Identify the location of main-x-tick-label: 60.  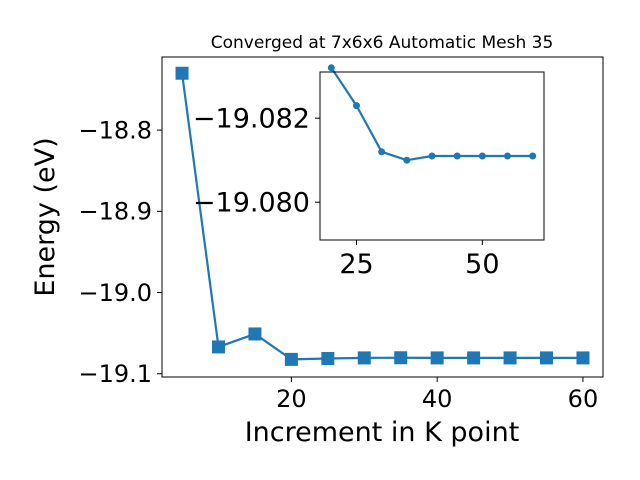
(583, 399).